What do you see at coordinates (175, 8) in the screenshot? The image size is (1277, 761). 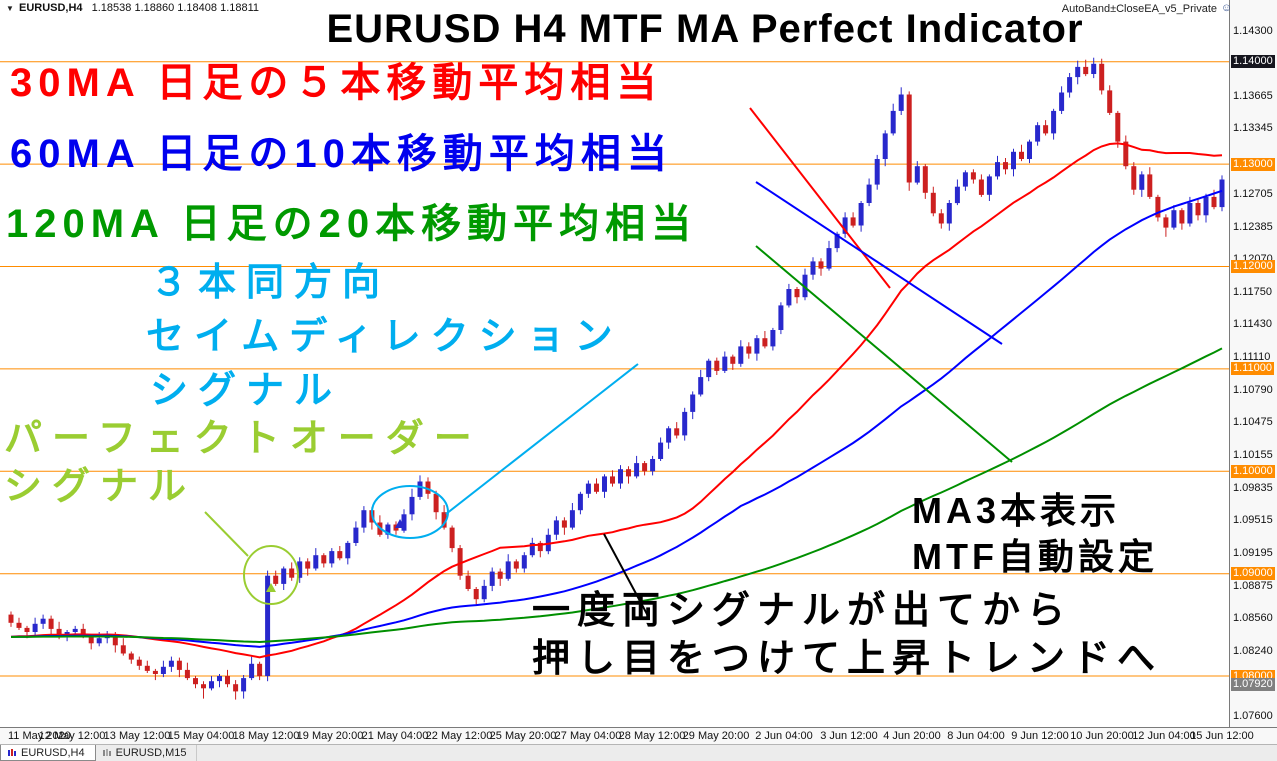 I see `ohlc-values: 1.18538 1.18860 1.18408 1.18811` at bounding box center [175, 8].